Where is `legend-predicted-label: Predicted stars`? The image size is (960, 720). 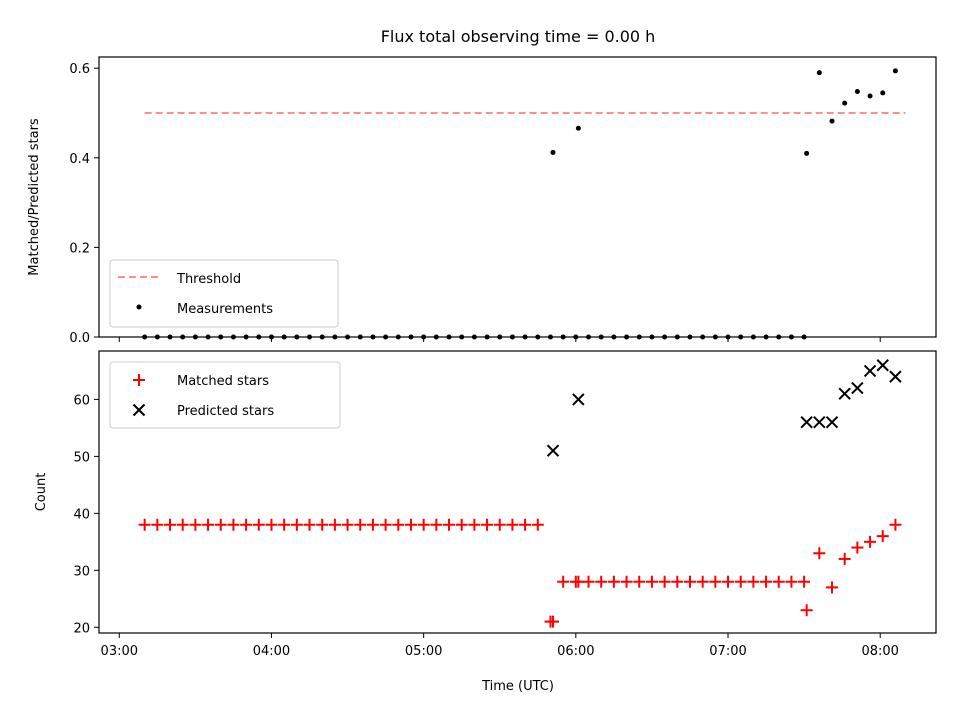
legend-predicted-label: Predicted stars is located at coordinates (225, 411).